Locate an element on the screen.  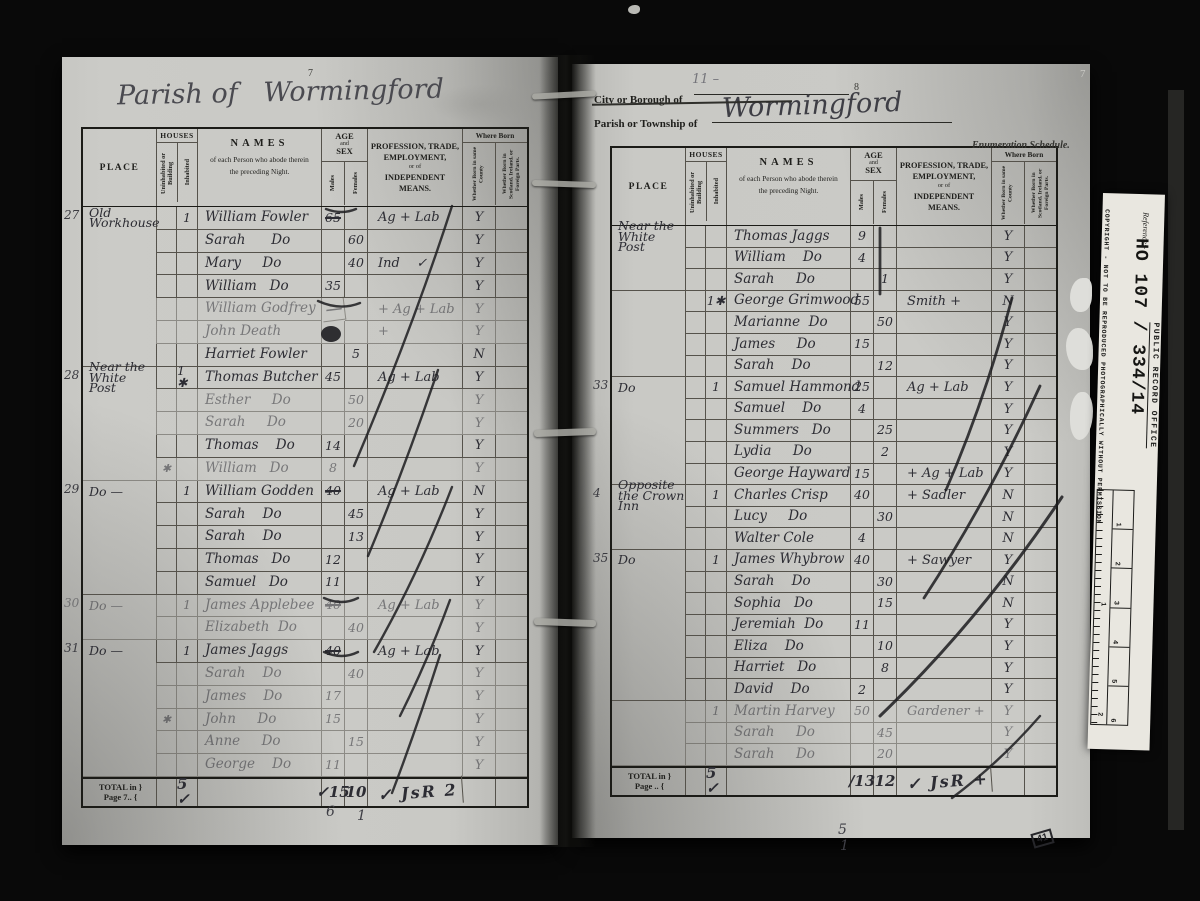
name-cell: Thomas Do is located at coordinates (260, 560).